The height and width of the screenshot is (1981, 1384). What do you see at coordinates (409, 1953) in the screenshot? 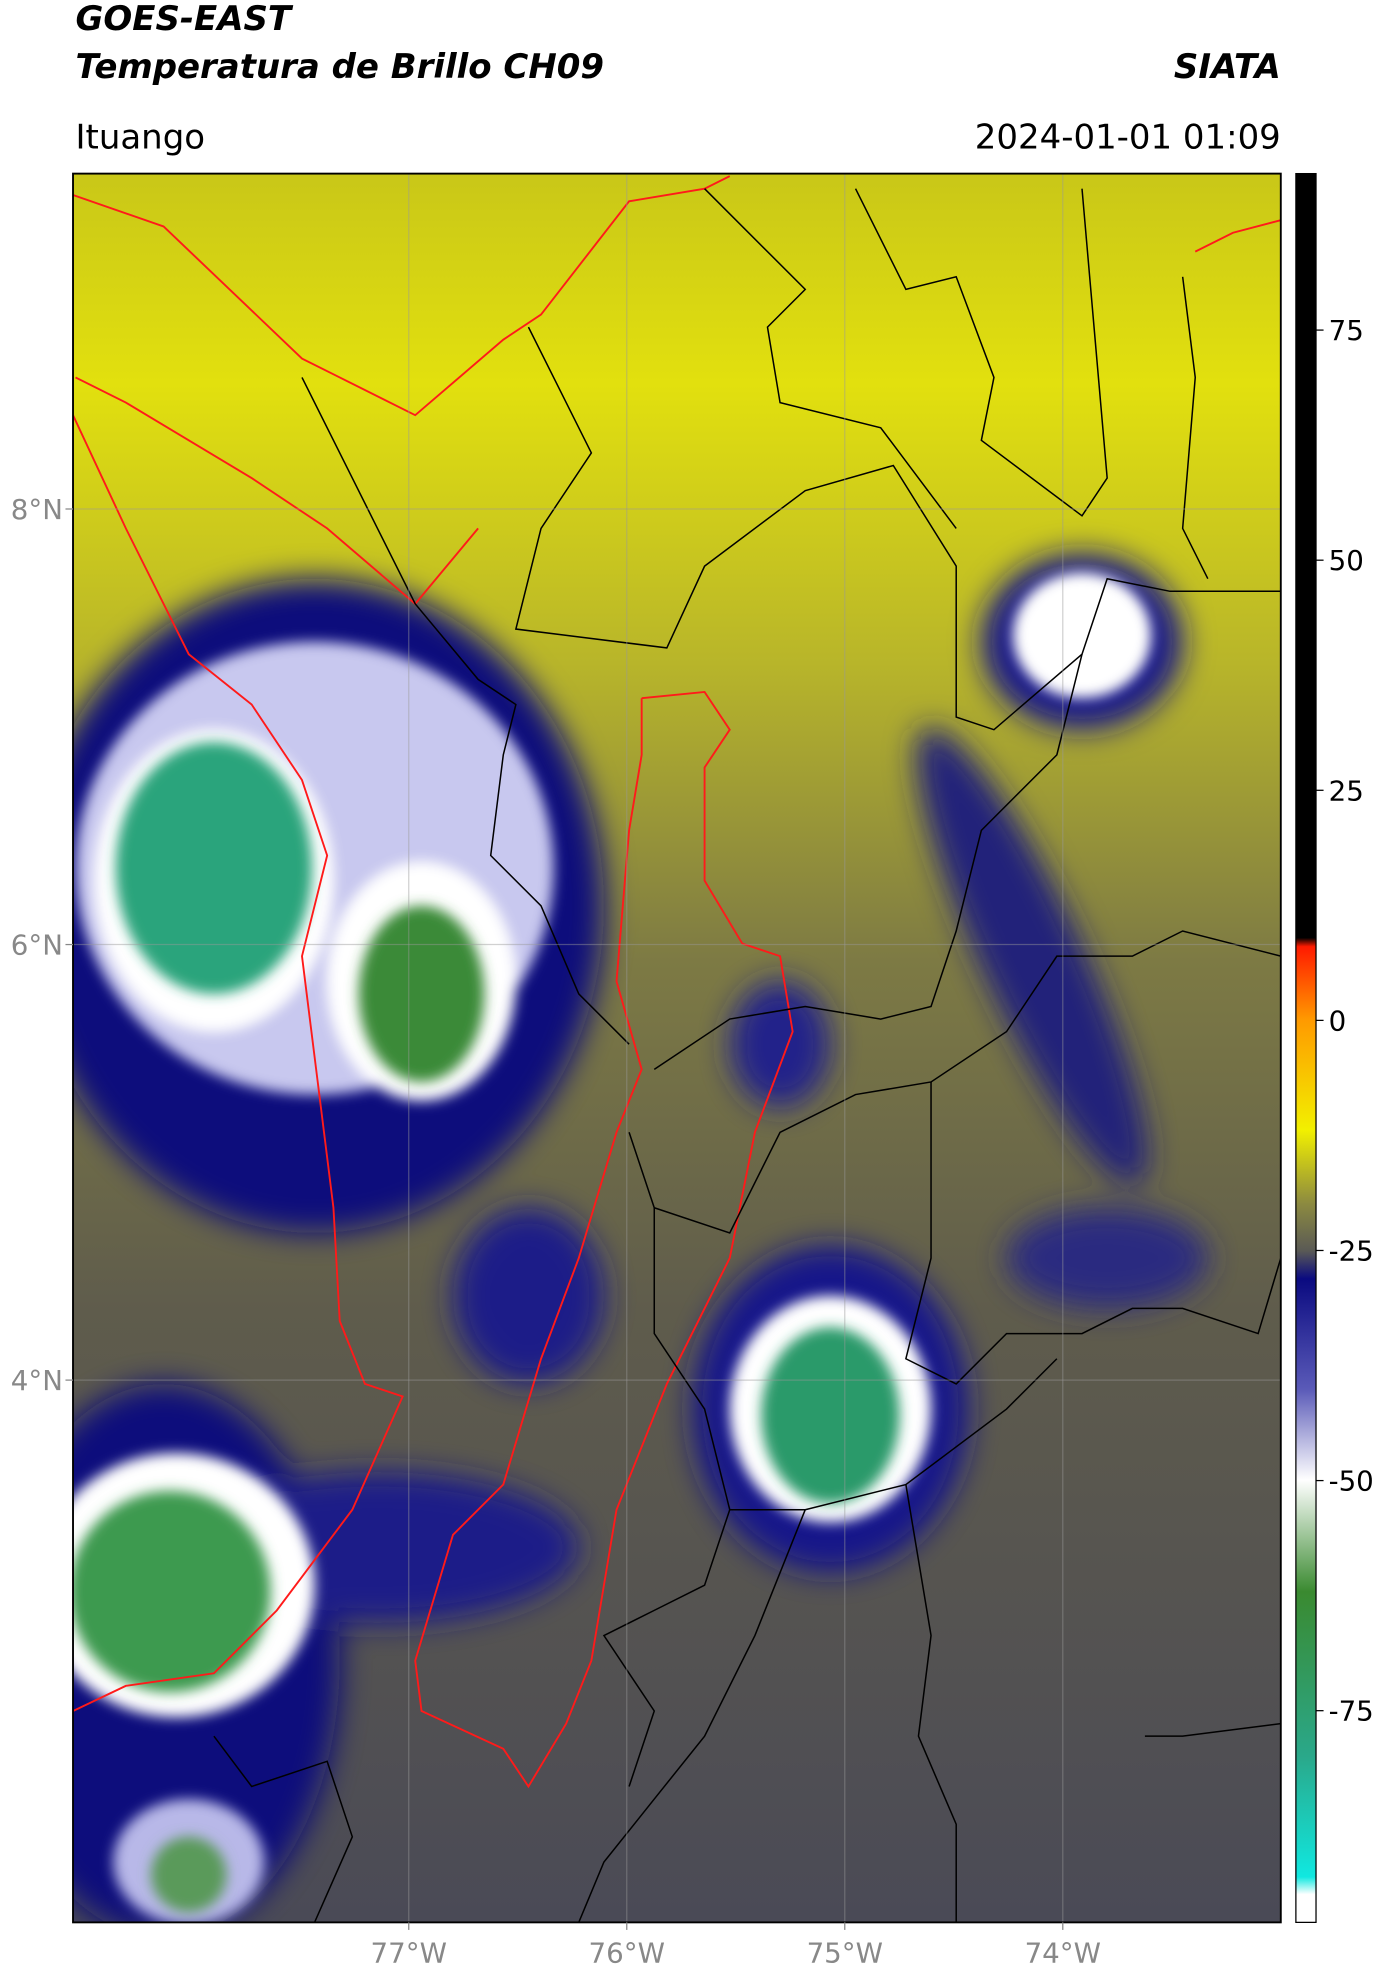
I see `x-tick-label: 77°W` at bounding box center [409, 1953].